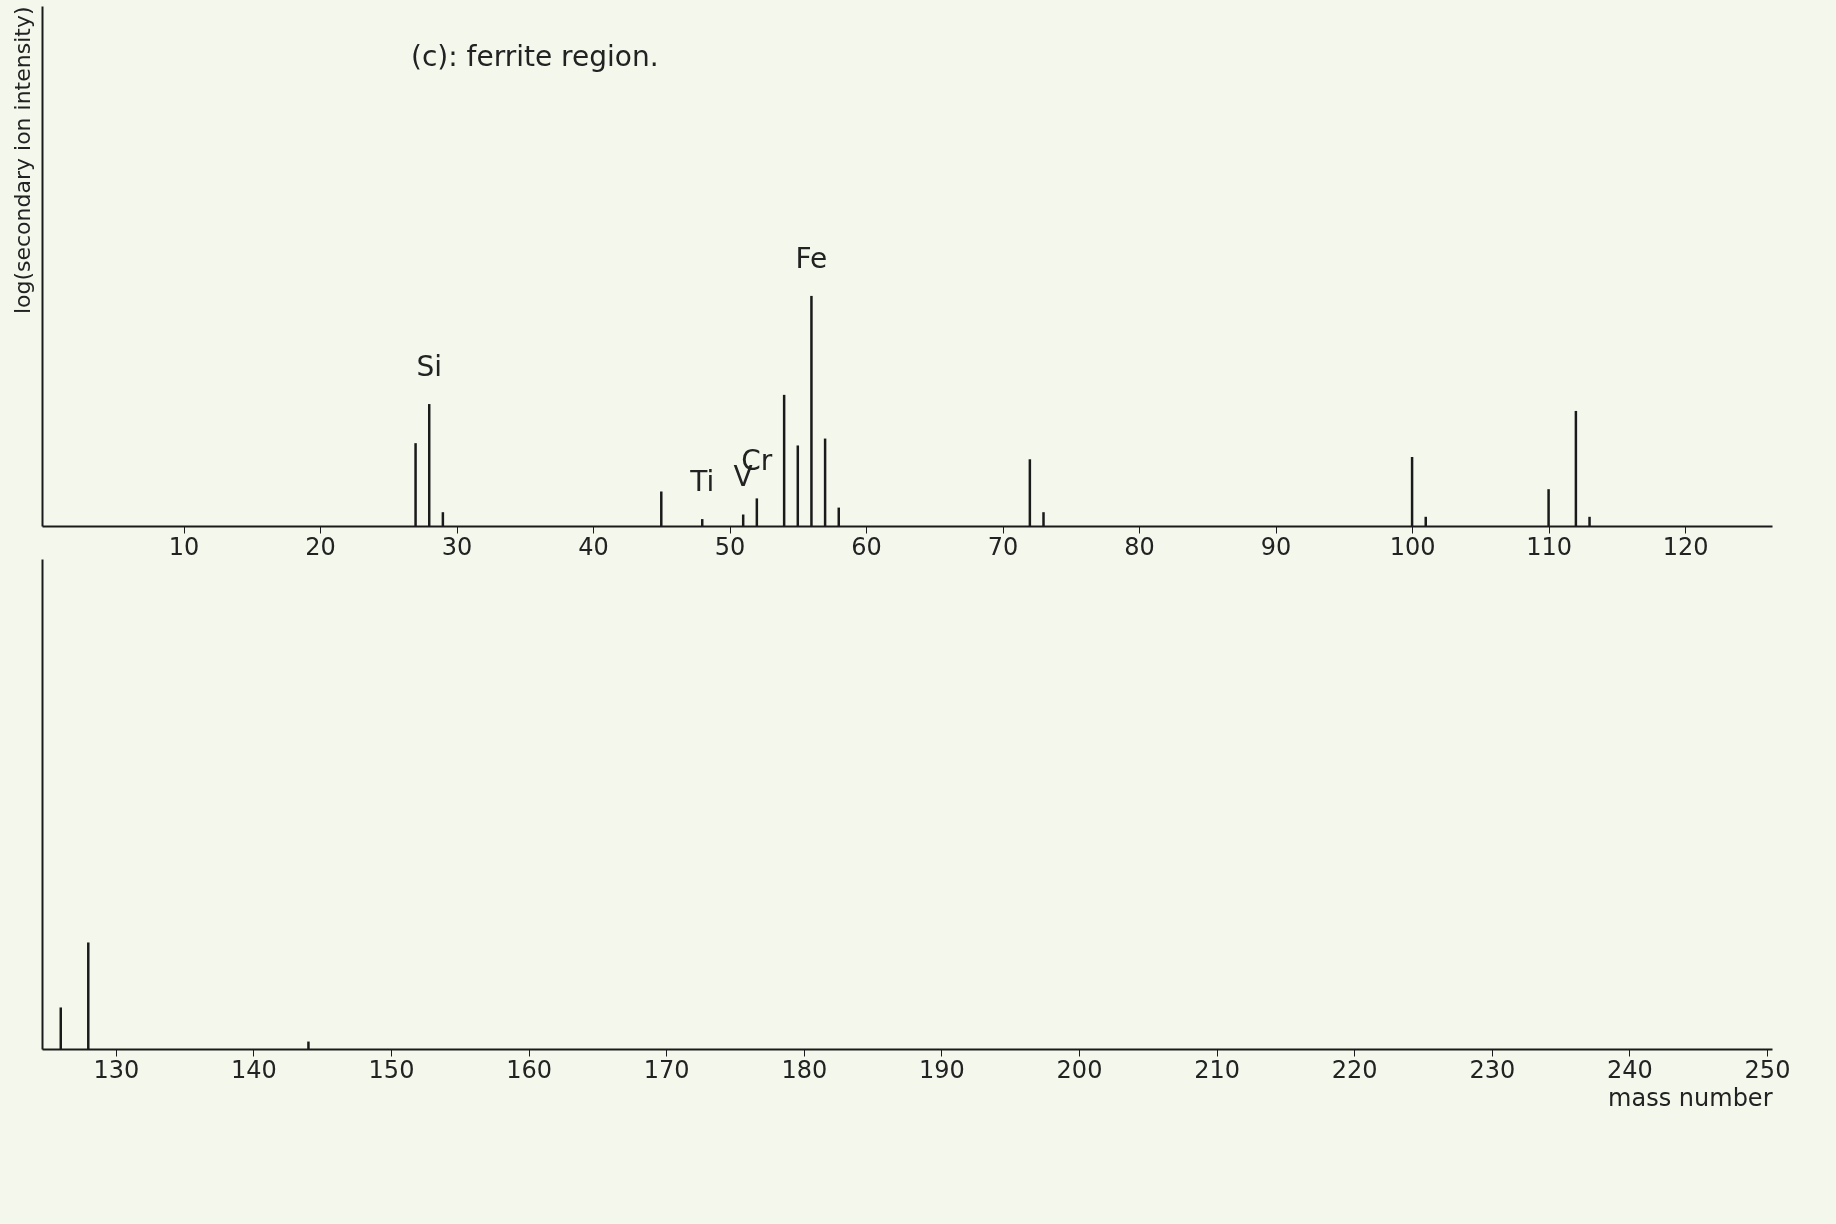  Describe the element at coordinates (1685, 546) in the screenshot. I see `x-tick-label: 120` at that location.